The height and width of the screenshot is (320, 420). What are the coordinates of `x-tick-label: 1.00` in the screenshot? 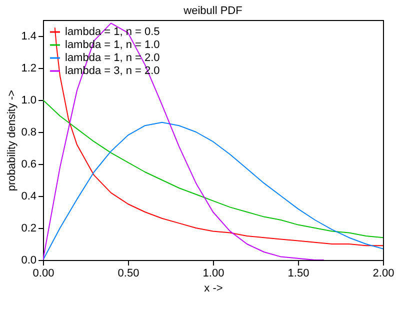 It's located at (213, 274).